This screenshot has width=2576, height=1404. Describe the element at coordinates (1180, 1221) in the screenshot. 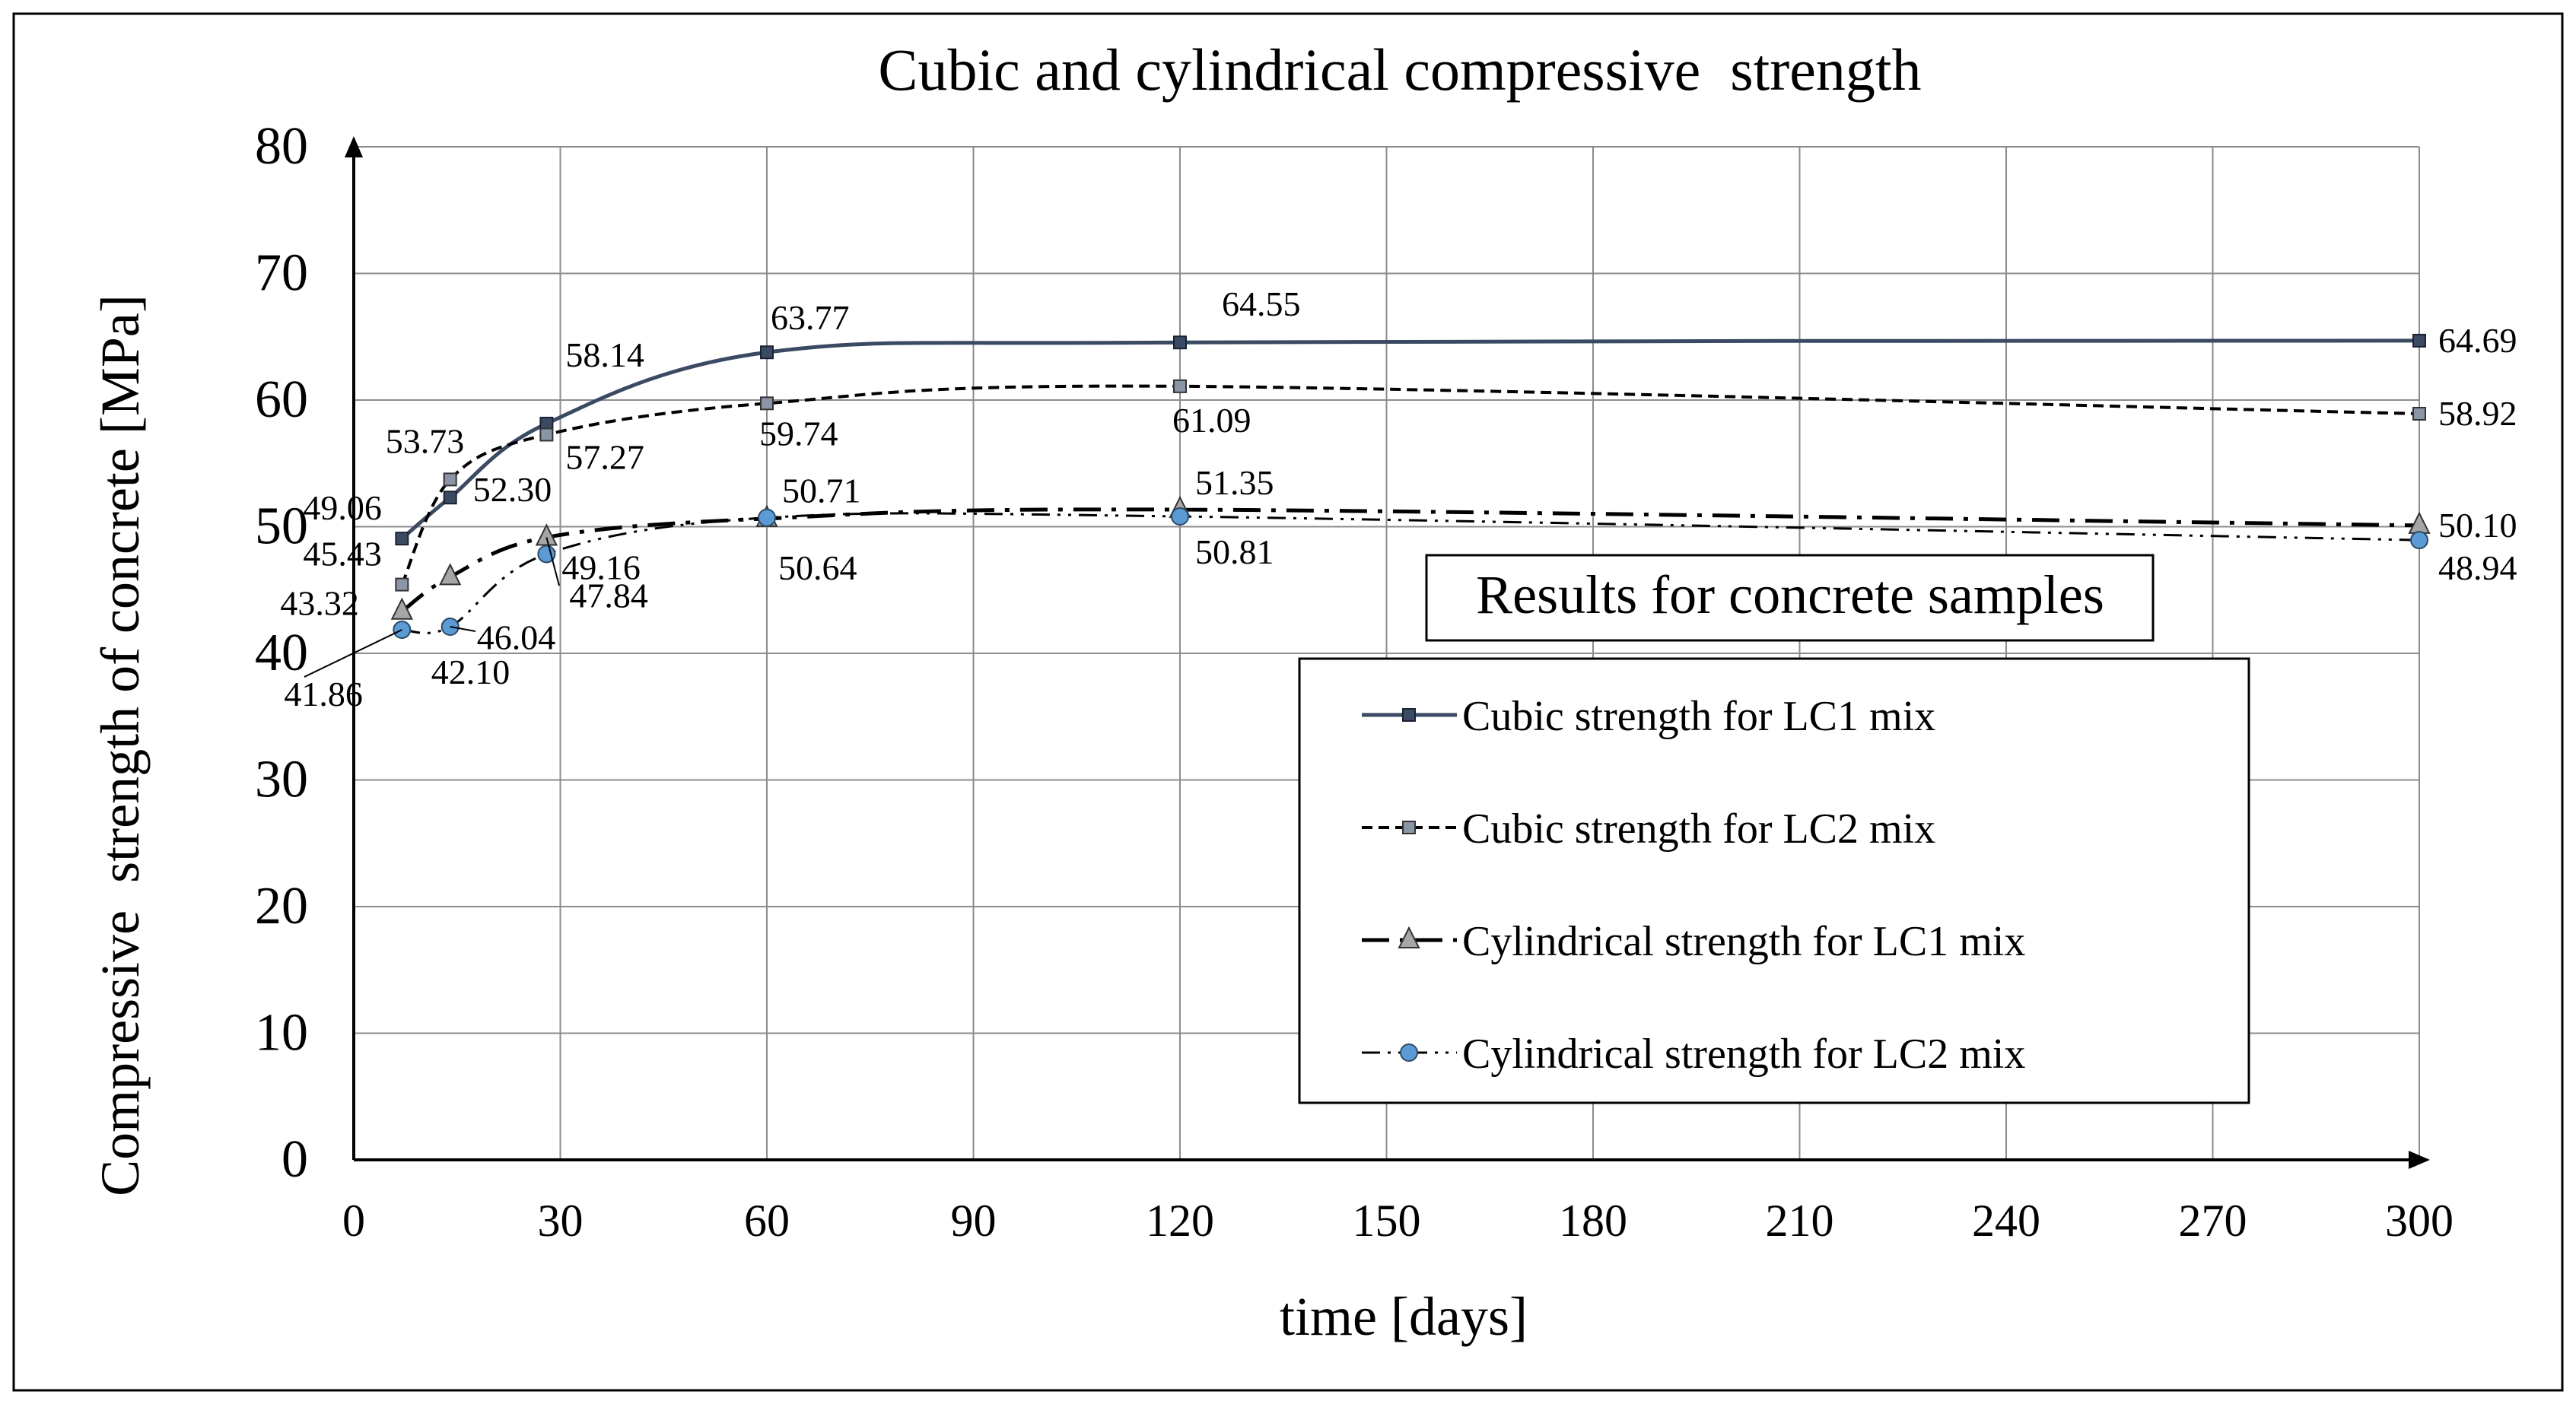

I see `x-tick-label: 120` at that location.